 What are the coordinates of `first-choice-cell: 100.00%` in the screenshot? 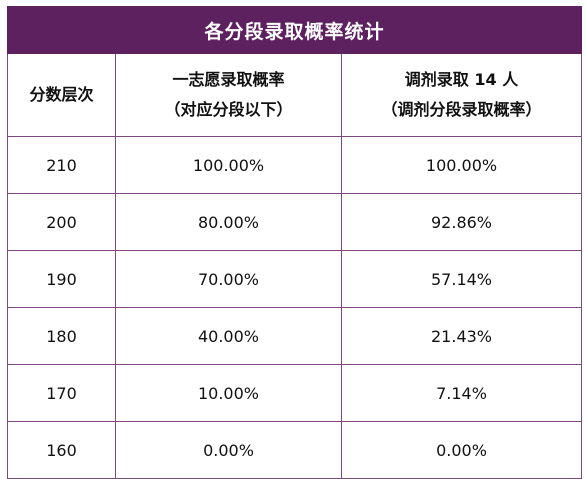 It's located at (228, 165).